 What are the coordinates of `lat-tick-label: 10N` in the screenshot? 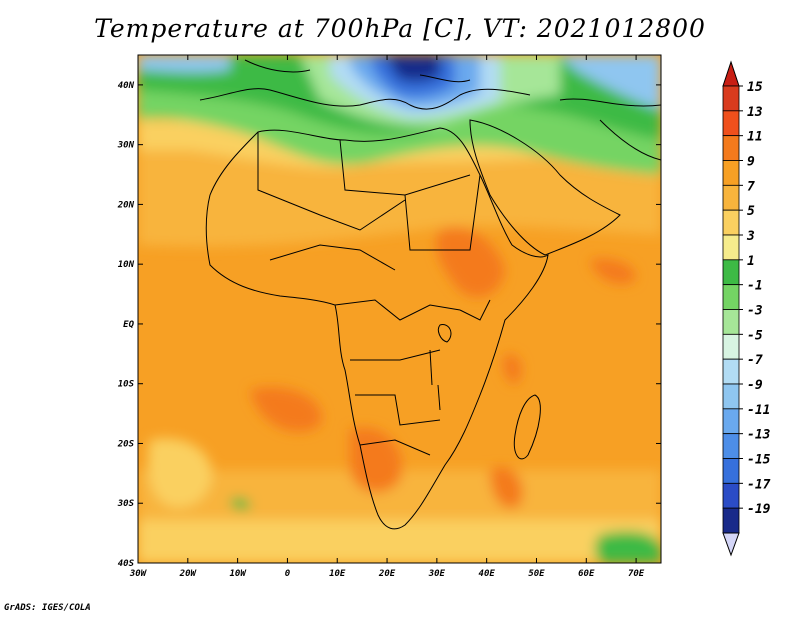 It's located at (126, 265).